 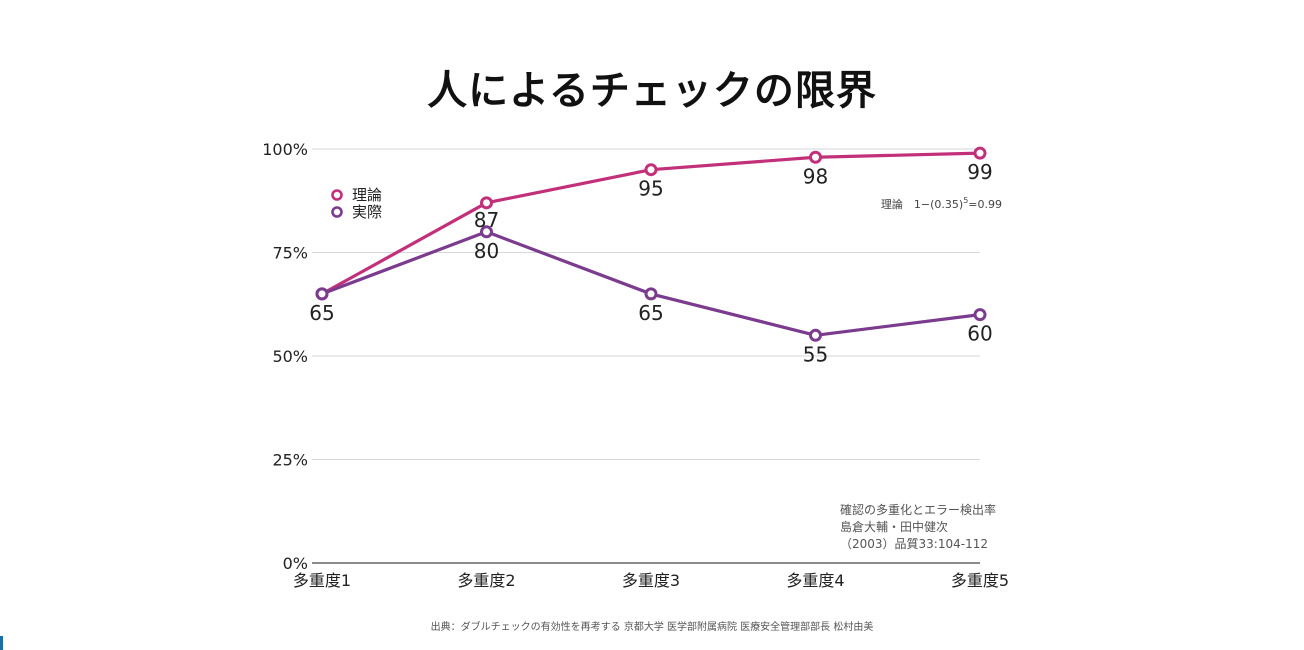 What do you see at coordinates (1, 643) in the screenshot?
I see `edge-marker` at bounding box center [1, 643].